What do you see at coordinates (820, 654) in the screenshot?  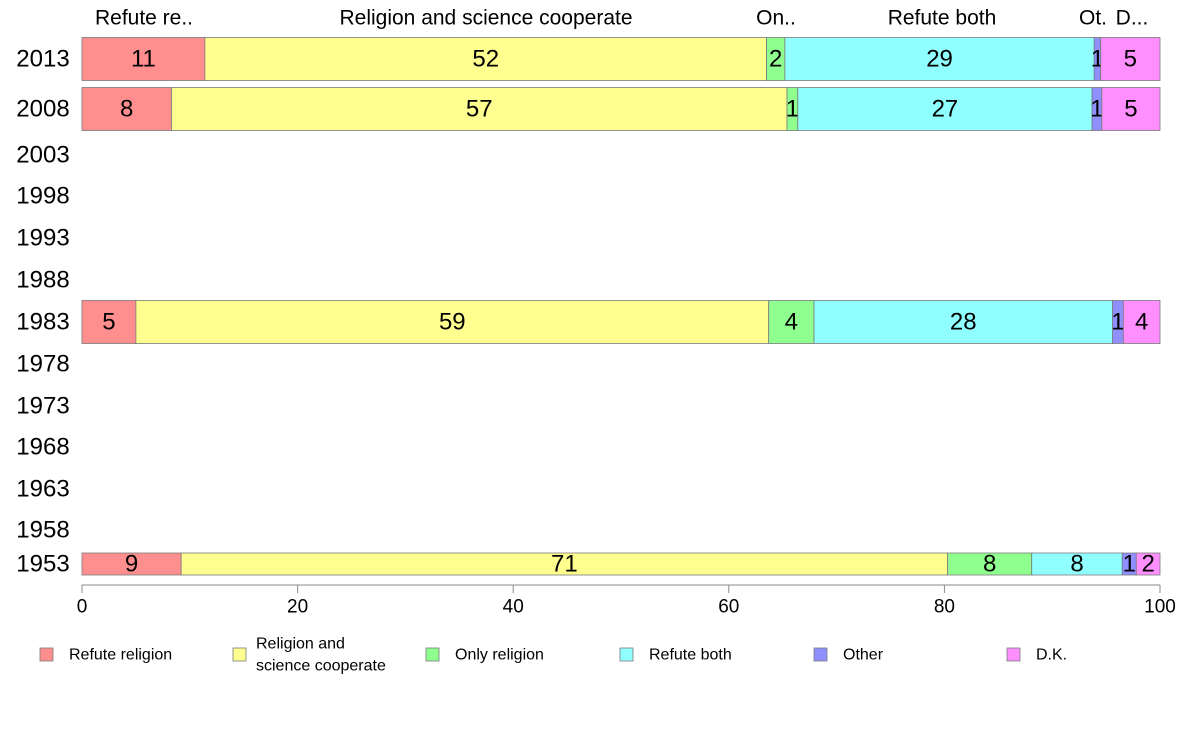 I see `legend-swatch-other` at bounding box center [820, 654].